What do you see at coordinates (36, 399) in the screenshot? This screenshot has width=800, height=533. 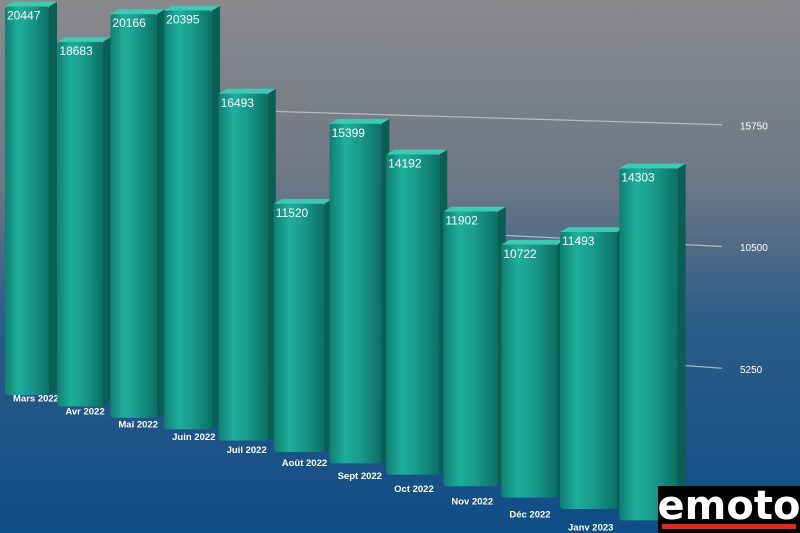 I see `x-tick-label: Mars 2022` at bounding box center [36, 399].